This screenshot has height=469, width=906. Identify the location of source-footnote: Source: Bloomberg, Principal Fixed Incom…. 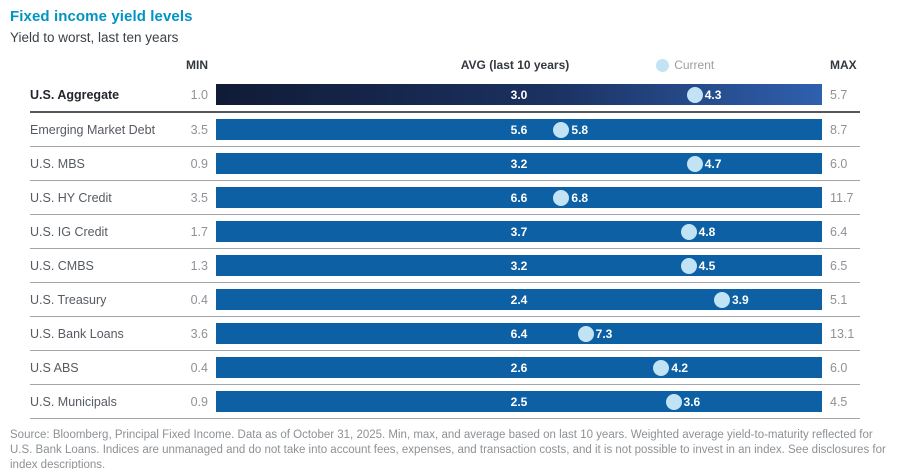
(448, 449).